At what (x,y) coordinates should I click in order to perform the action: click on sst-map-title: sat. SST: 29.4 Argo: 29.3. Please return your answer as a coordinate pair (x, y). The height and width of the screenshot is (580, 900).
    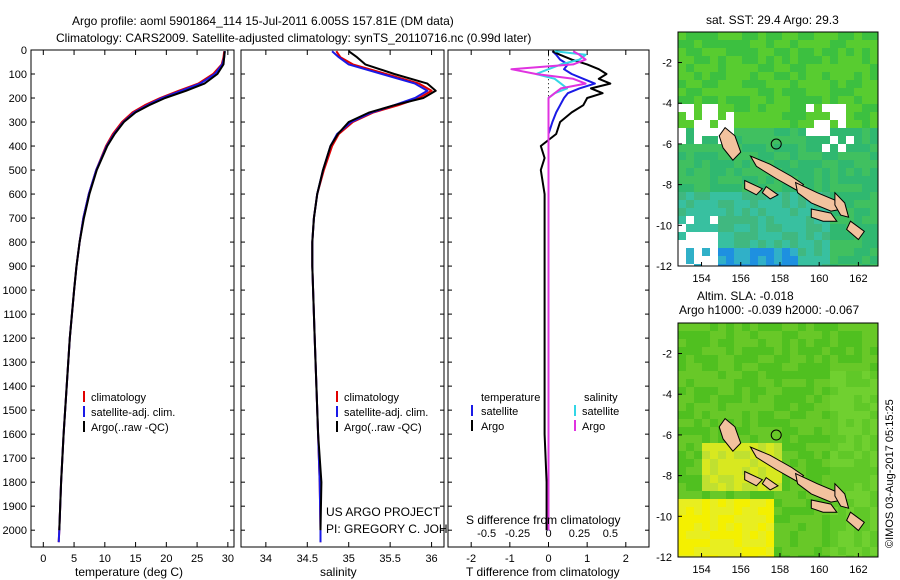
    Looking at the image, I should click on (772, 20).